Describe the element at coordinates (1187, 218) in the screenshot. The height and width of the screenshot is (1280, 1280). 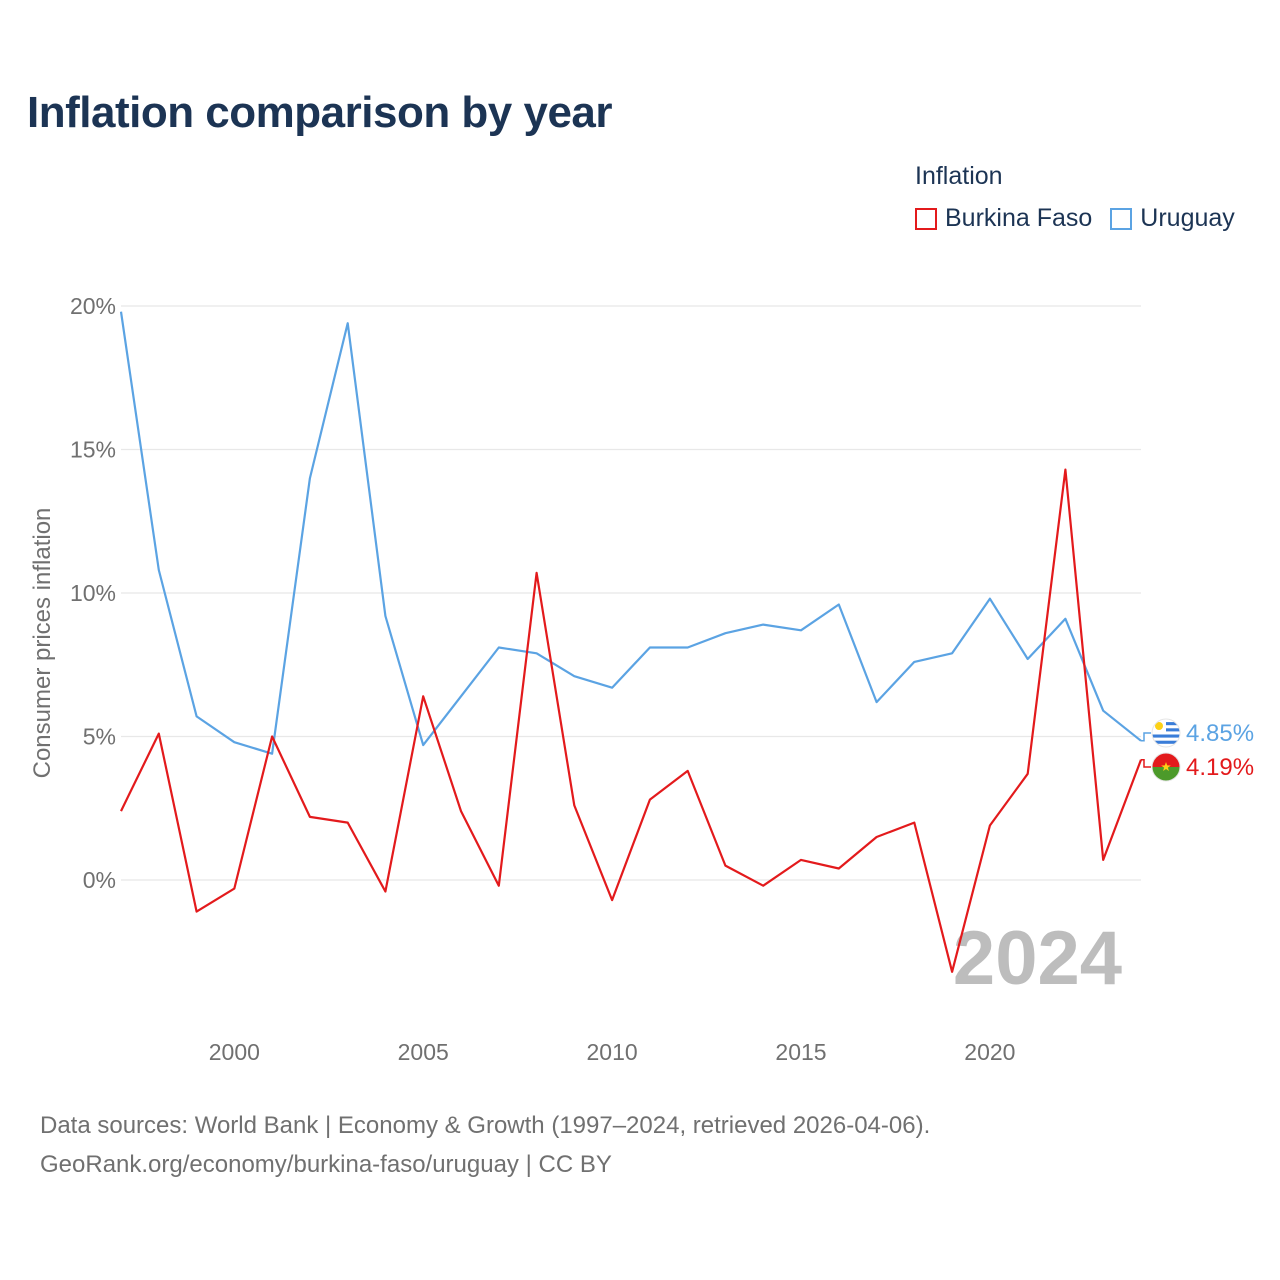
I see `legend-label-uruguay: Uruguay` at that location.